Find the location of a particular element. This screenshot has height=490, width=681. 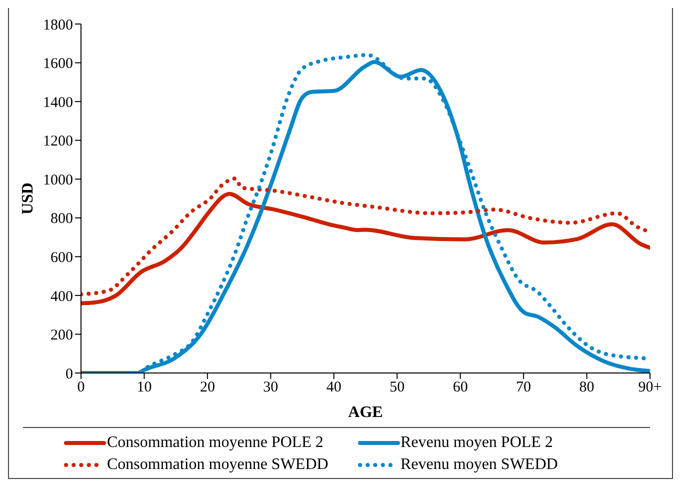

x-tick-label: 10 is located at coordinates (144, 388).